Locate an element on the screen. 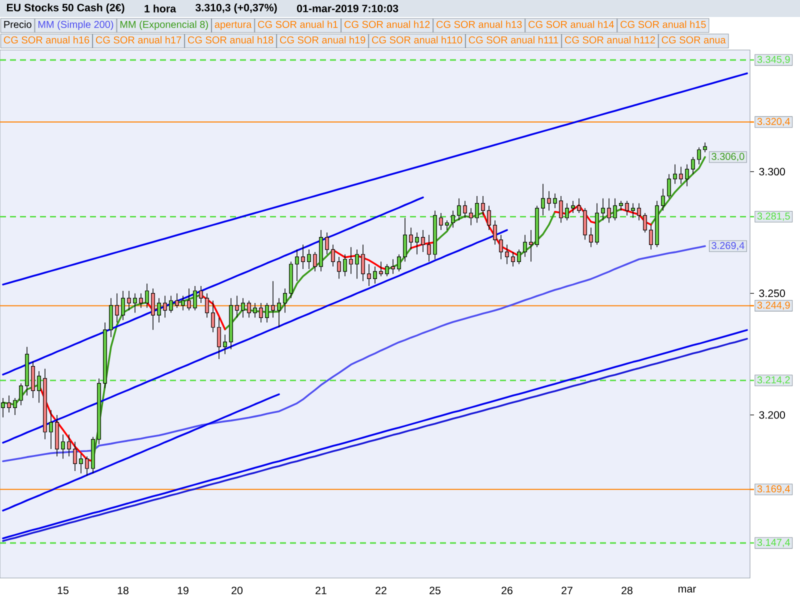  text: CG SOR anual h112 is located at coordinates (609, 40).